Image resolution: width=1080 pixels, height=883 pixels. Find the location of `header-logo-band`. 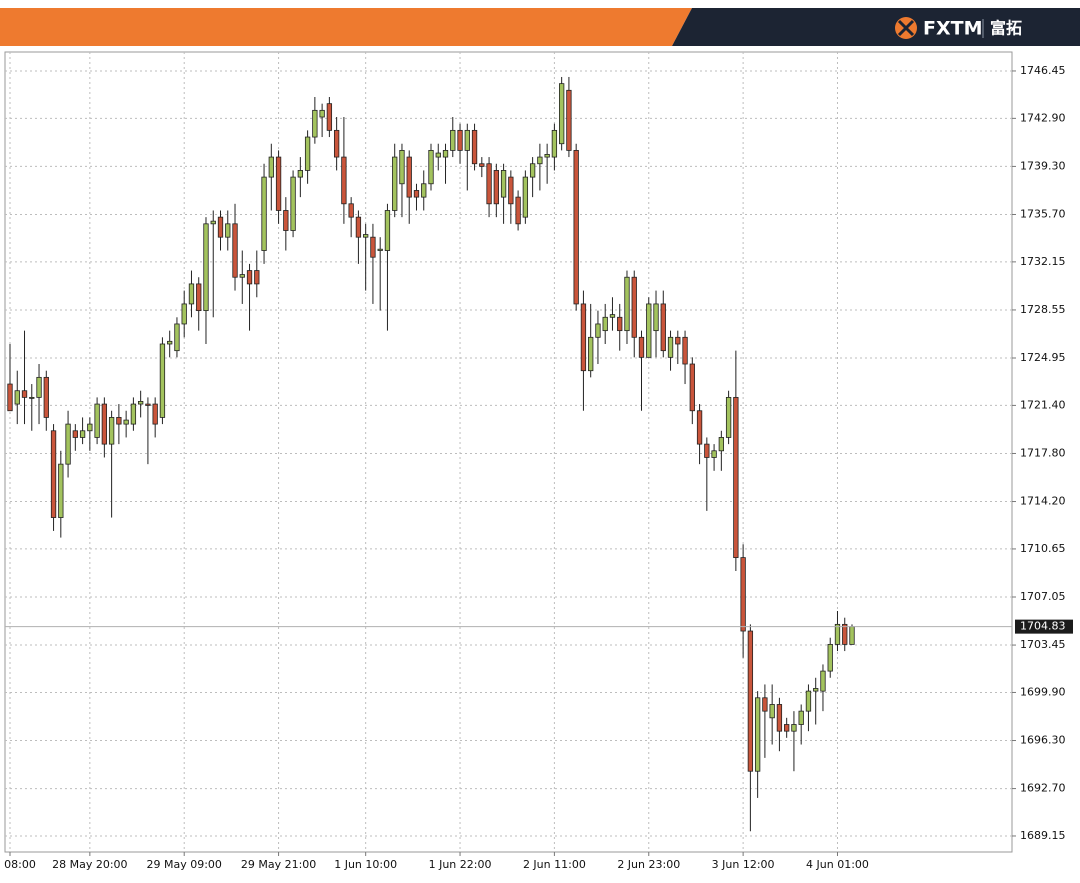

header-logo-band is located at coordinates (876, 27).